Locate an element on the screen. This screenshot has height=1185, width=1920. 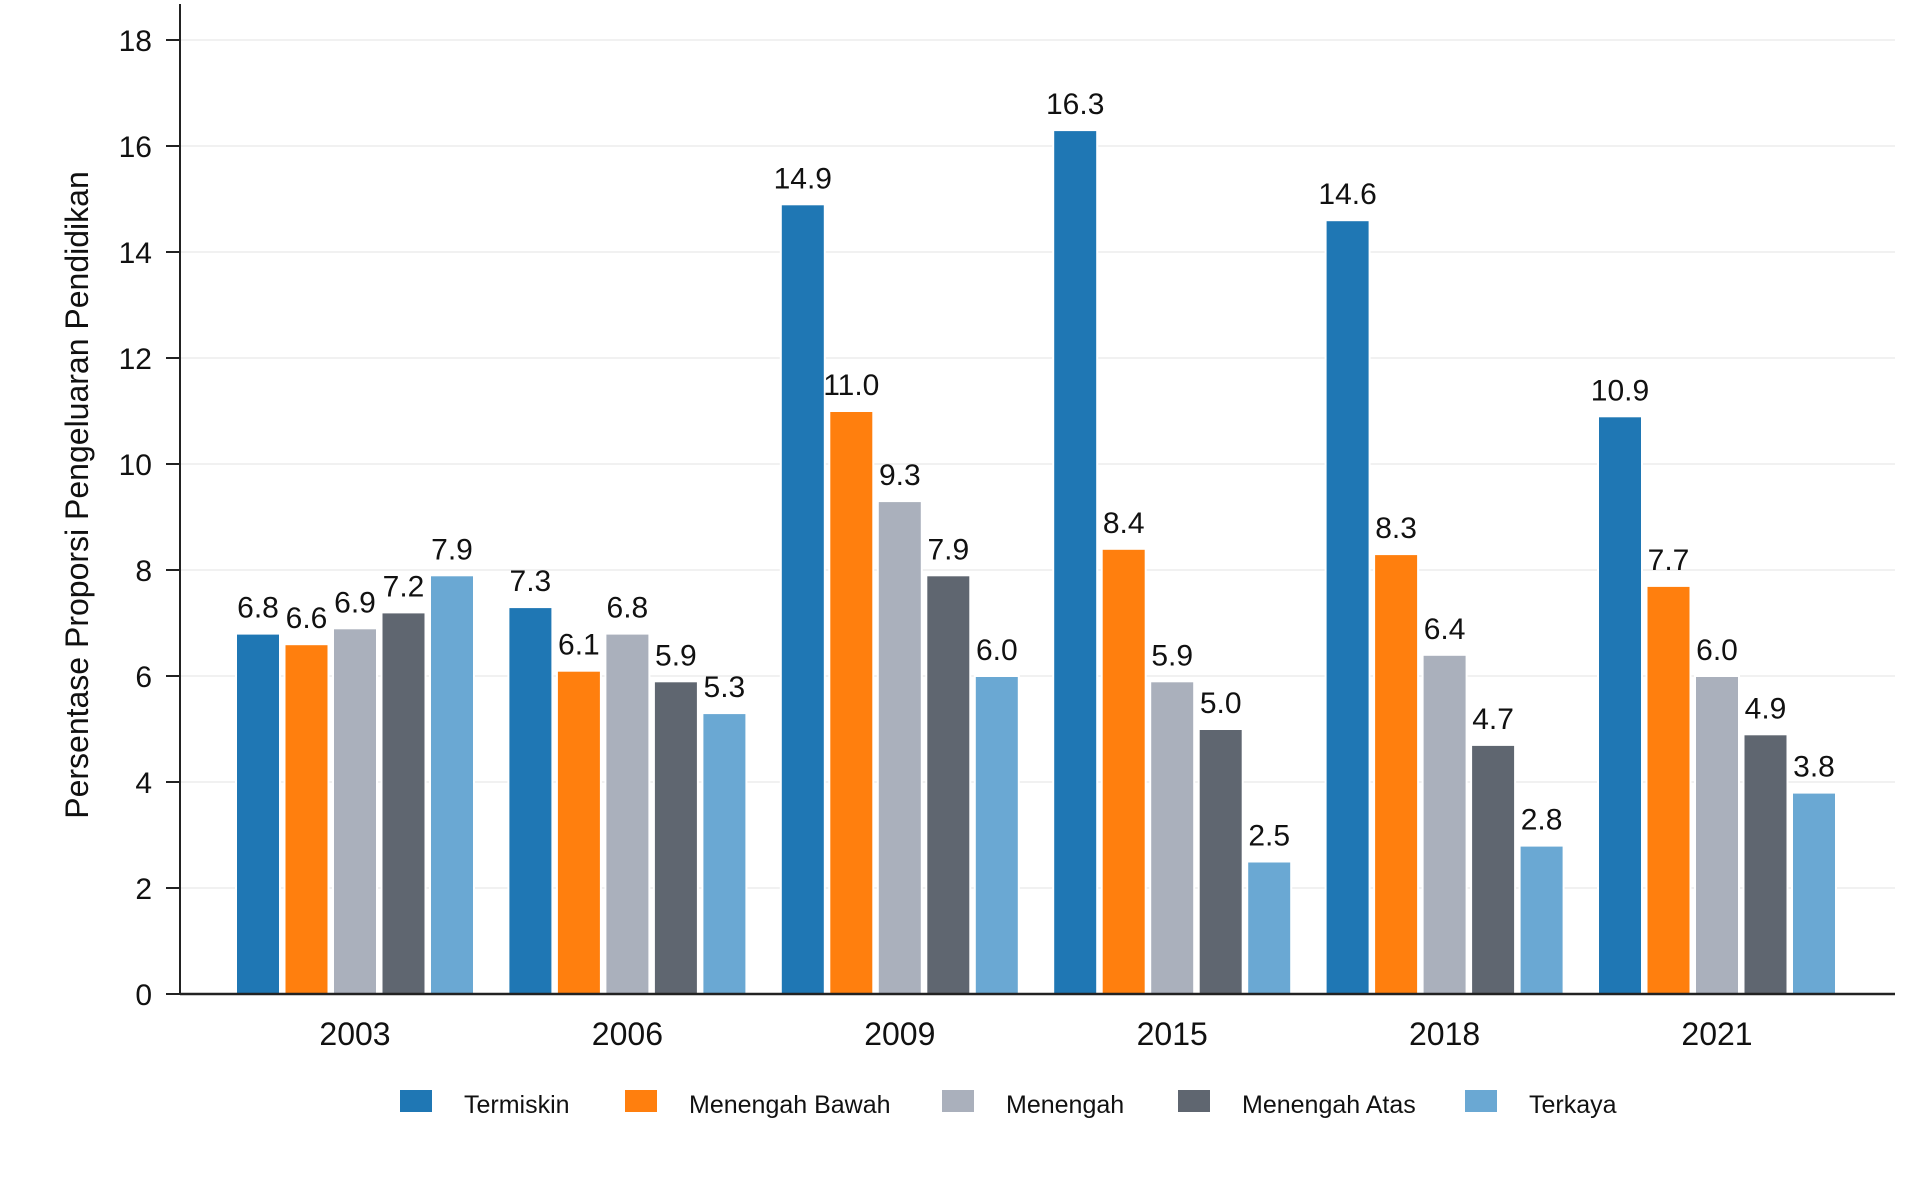
bar-value-label: 2.5 is located at coordinates (1269, 836).